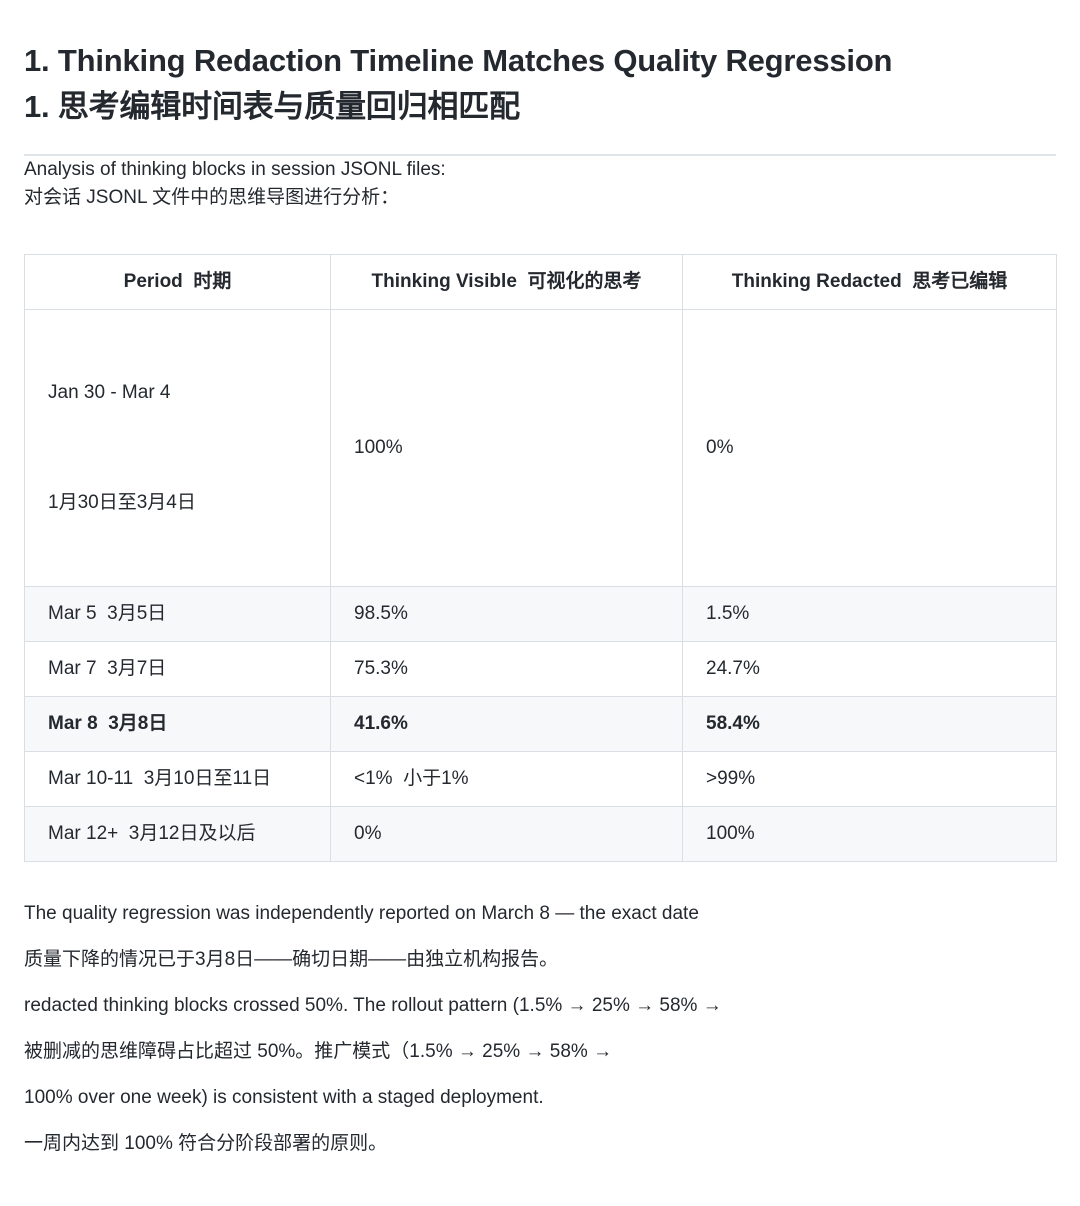 The image size is (1080, 1206). I want to click on period-cell: Mar 10-11 3月10日至11日, so click(177, 779).